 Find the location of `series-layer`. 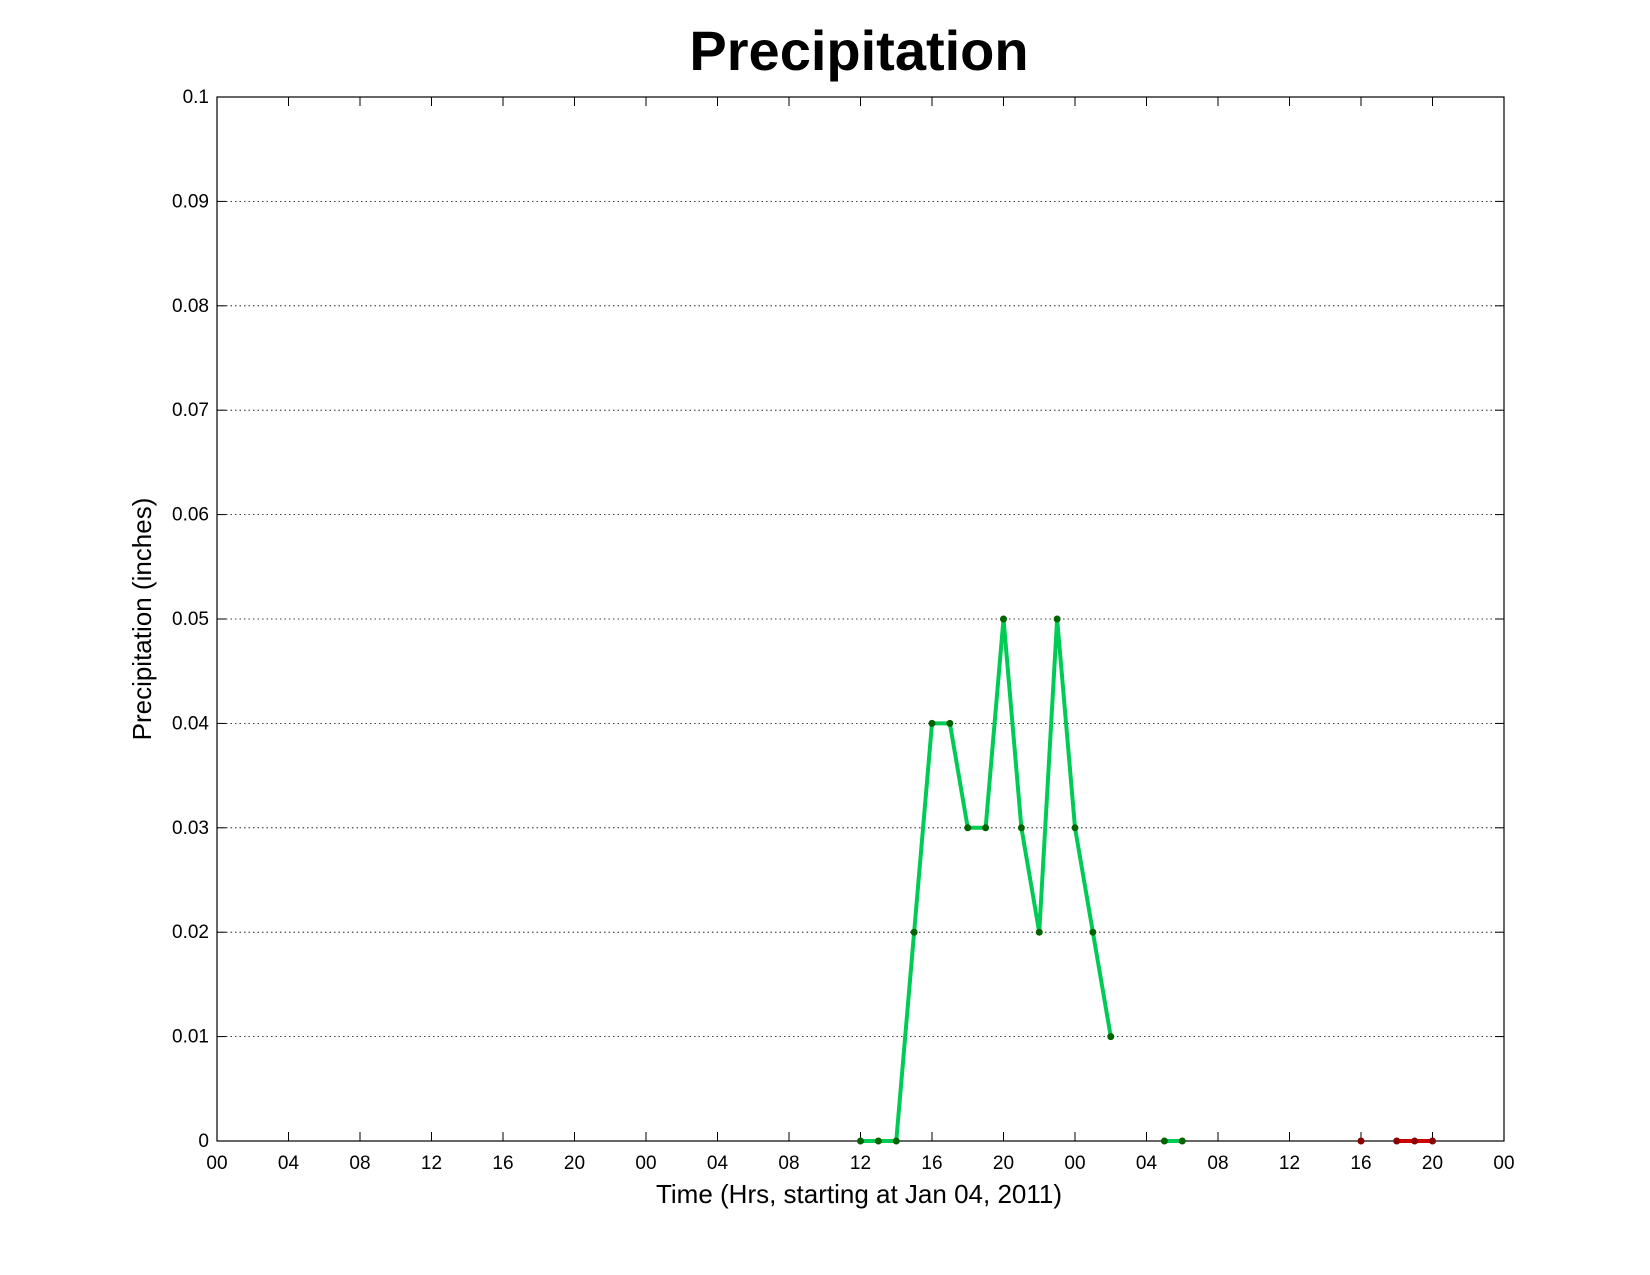

series-layer is located at coordinates (1146, 880).